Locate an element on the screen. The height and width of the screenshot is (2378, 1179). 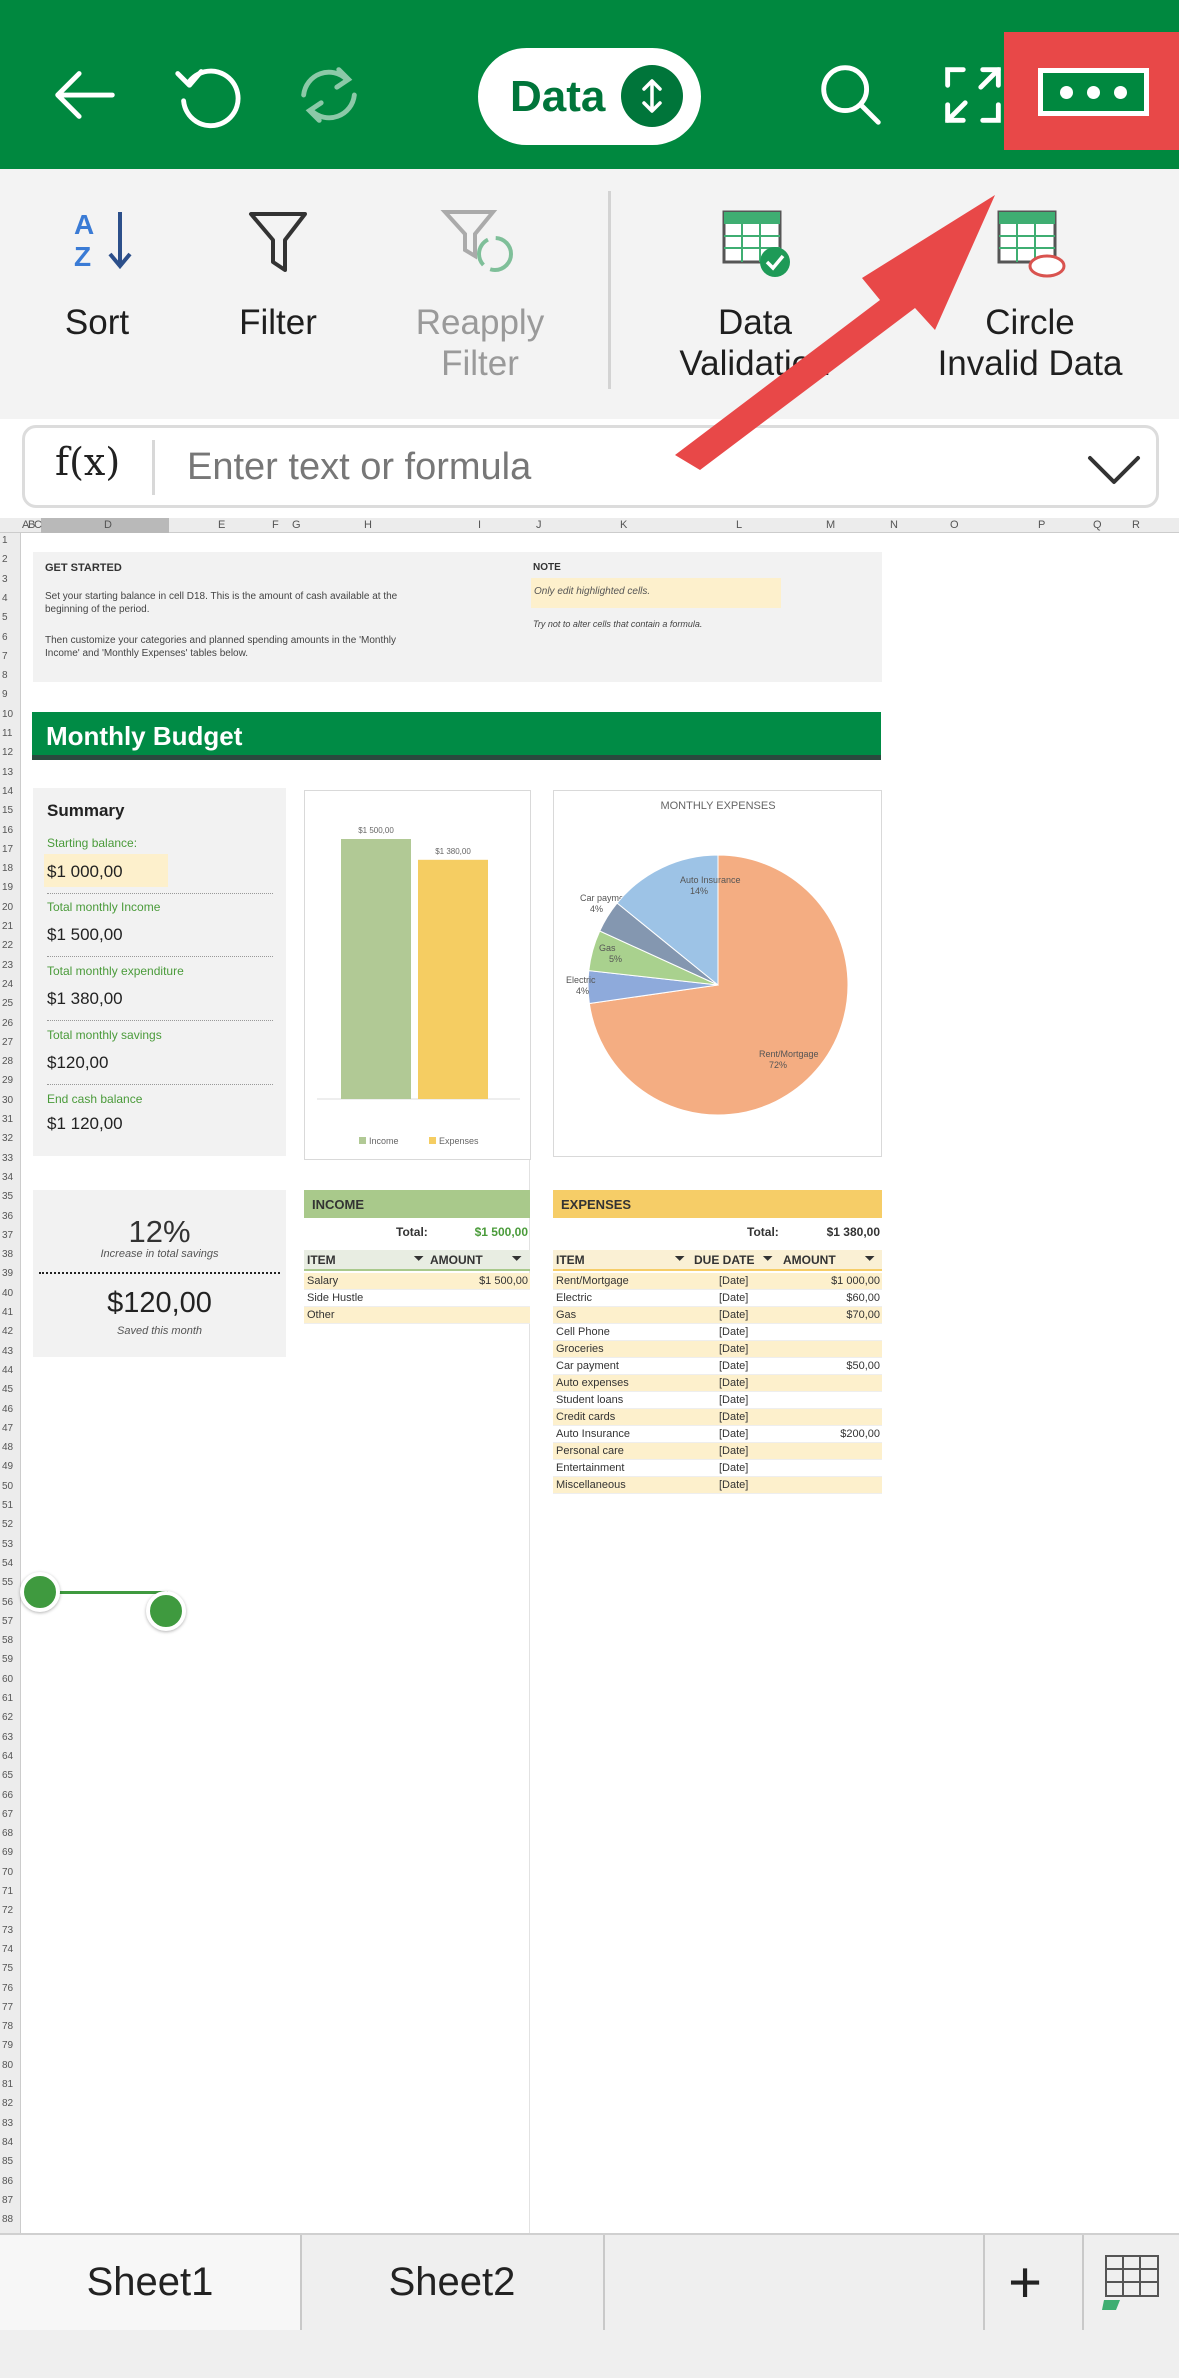
row-header: 88 is located at coordinates (8, 2220).